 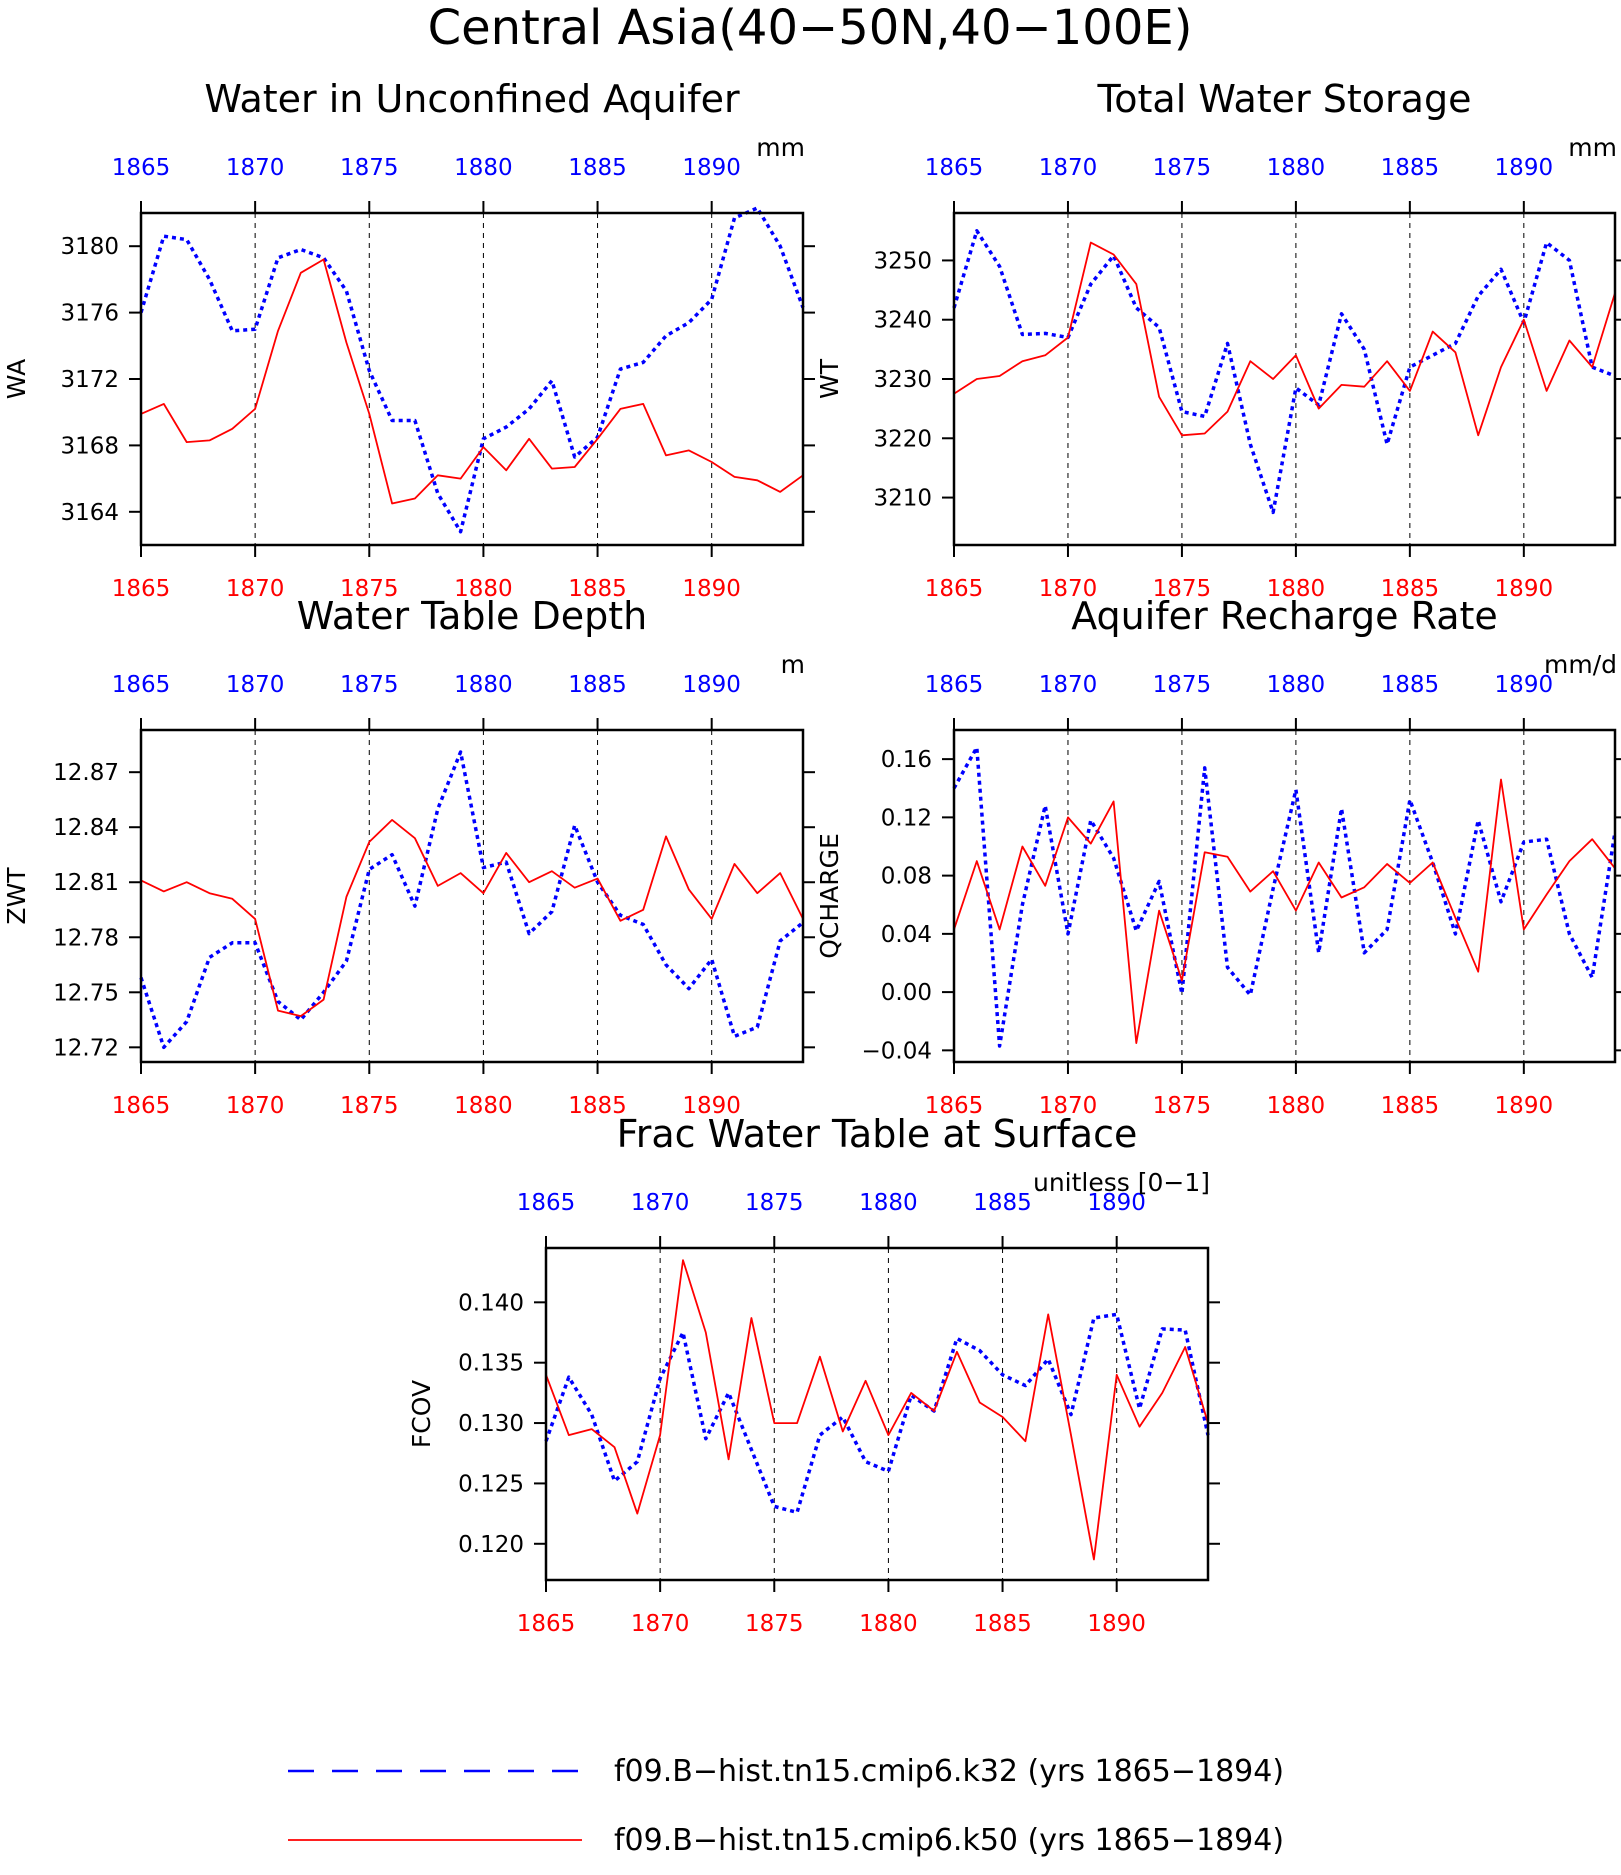 I want to click on series-line-fcov-k50, so click(x=877, y=1410).